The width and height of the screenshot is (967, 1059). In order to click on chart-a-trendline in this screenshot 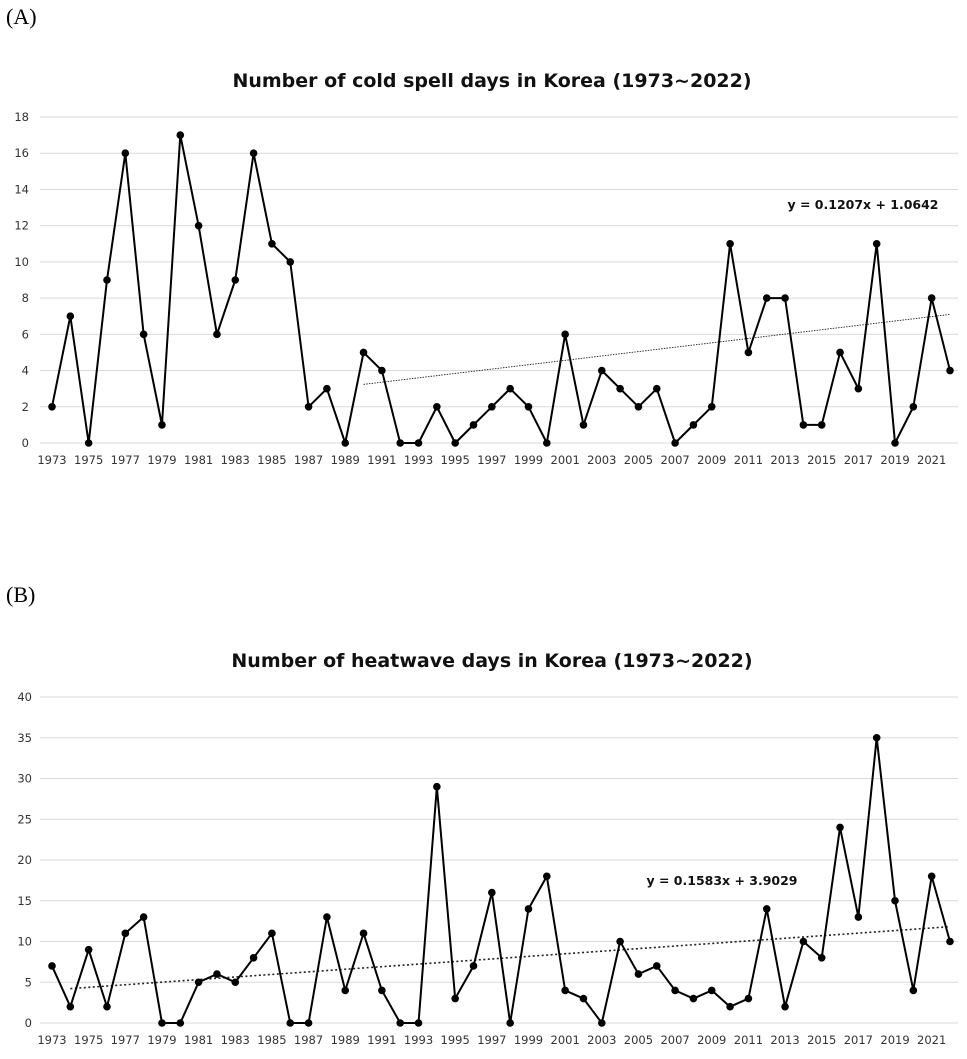, I will do `click(657, 349)`.